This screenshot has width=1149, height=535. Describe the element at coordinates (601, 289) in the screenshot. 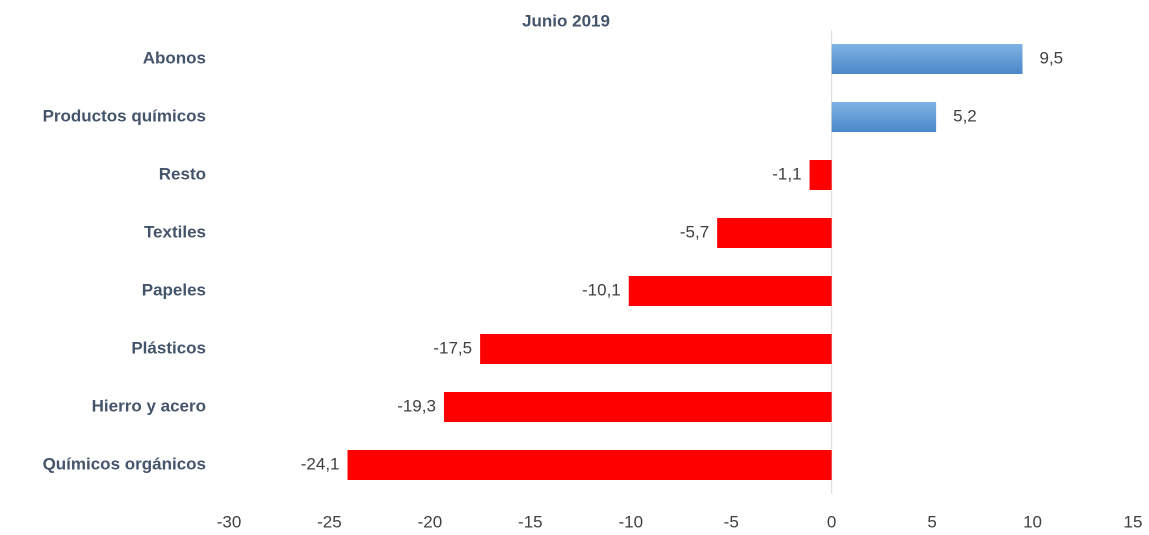

I see `value-label: -10,1` at that location.